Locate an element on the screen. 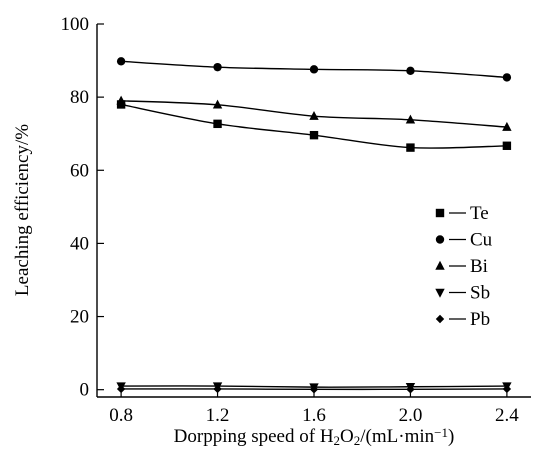 This screenshot has height=453, width=551. y-tick-label: 80 is located at coordinates (79, 97).